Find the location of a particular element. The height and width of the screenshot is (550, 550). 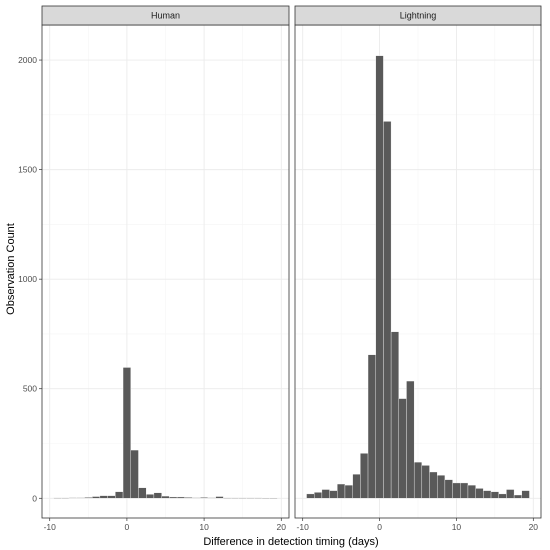

y-tick-label: 0 is located at coordinates (34, 498).